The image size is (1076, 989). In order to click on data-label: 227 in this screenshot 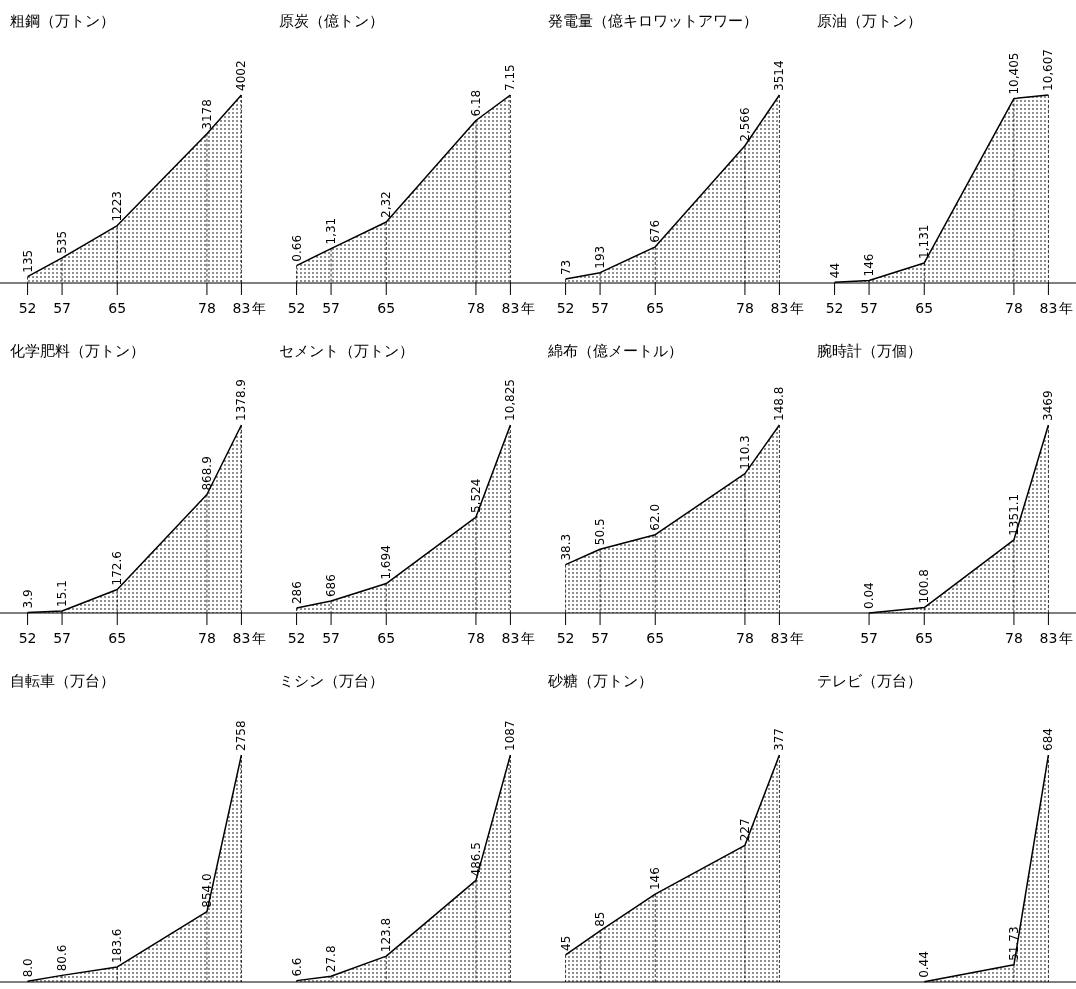, I will do `click(744, 830)`.